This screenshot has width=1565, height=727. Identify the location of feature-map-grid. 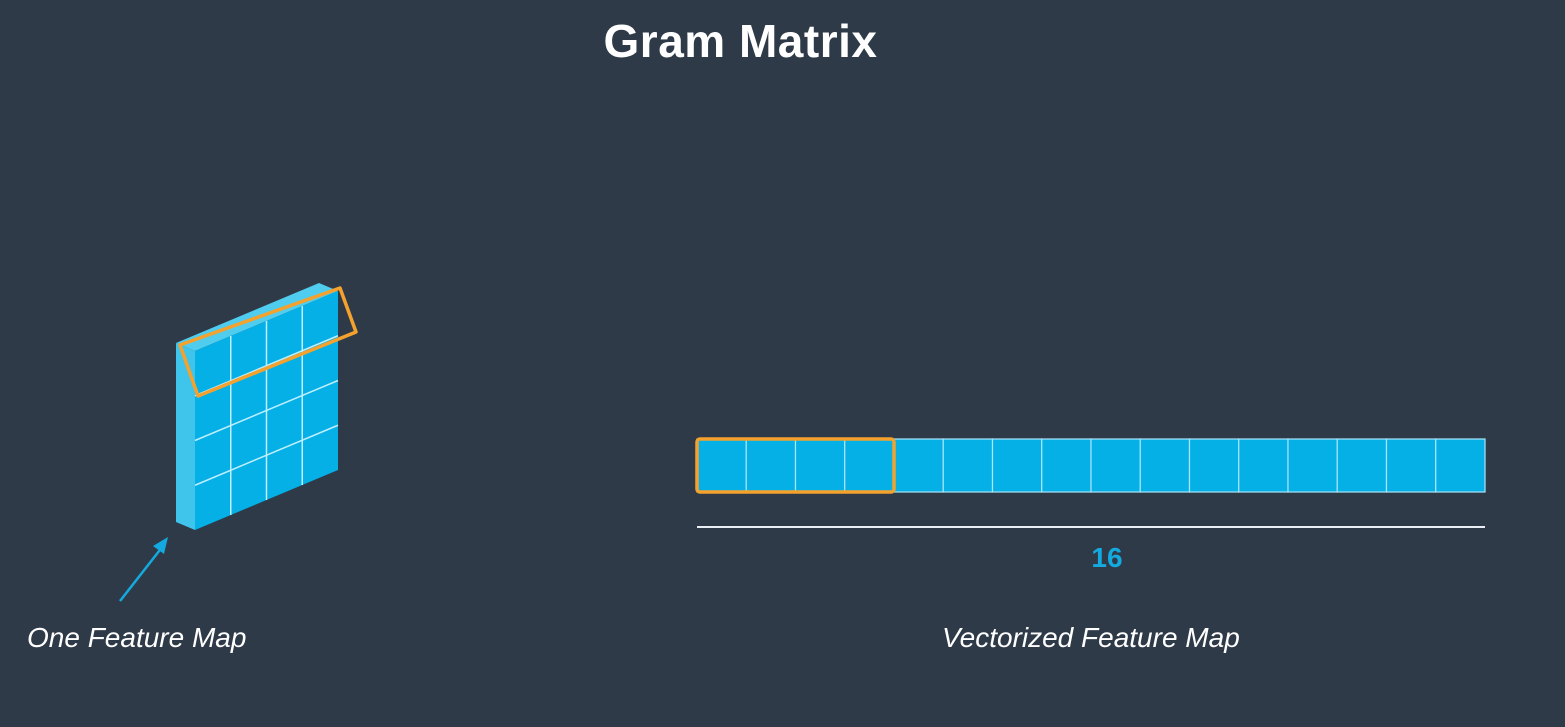
(266, 410).